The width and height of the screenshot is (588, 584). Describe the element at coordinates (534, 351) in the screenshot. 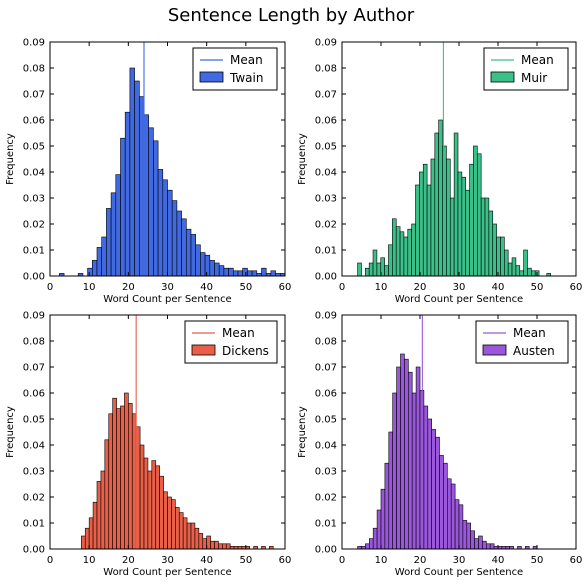

I see `legend-author-label: Austen` at that location.